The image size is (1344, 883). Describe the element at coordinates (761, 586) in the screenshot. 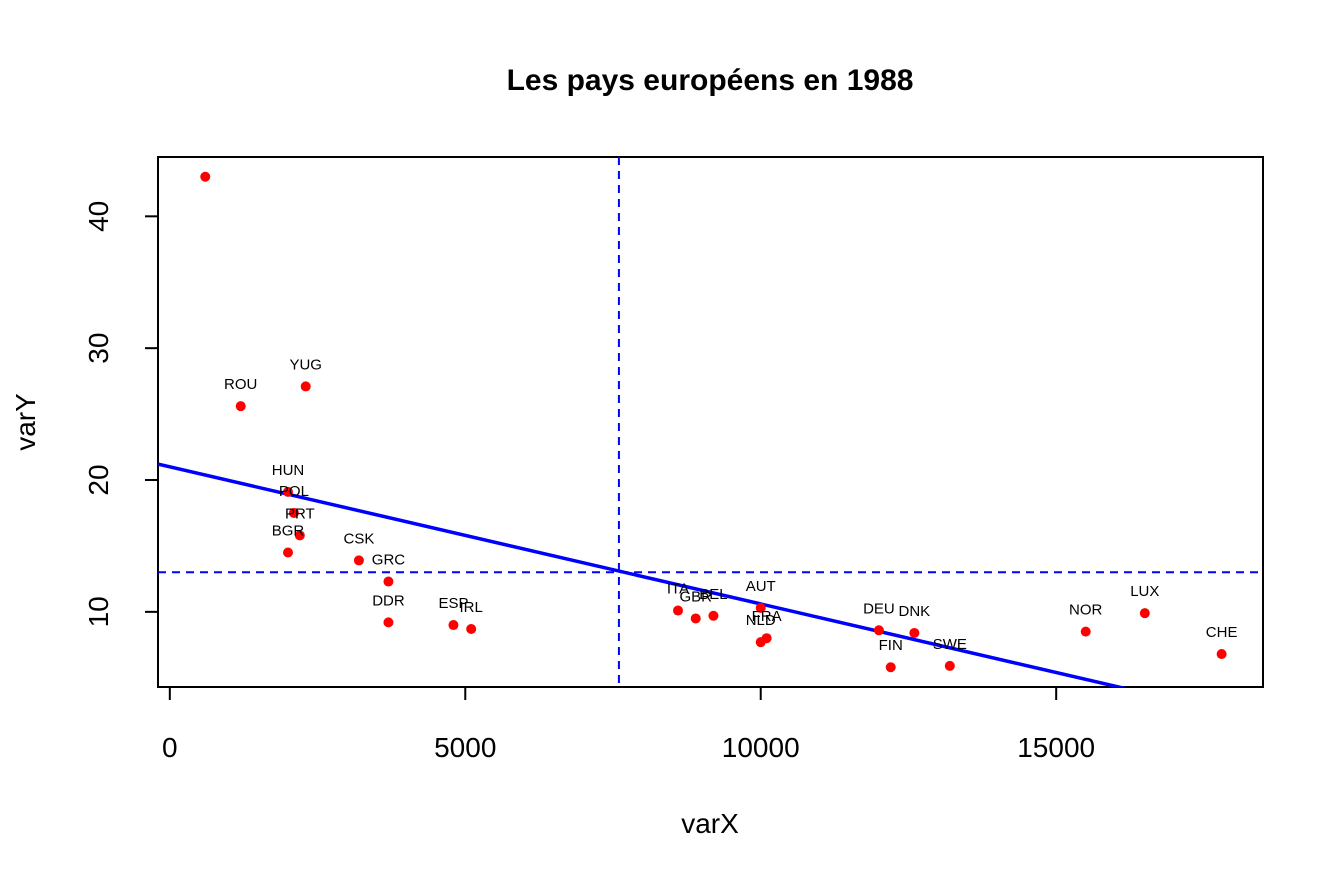

I see `point-label: AUT` at that location.